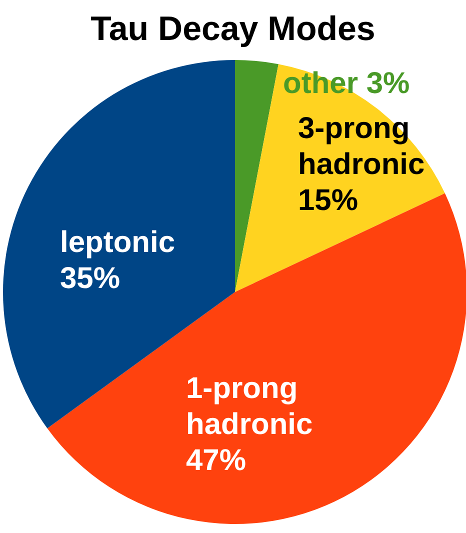 This screenshot has width=466, height=533. I want to click on data-label: 47%, so click(216, 460).